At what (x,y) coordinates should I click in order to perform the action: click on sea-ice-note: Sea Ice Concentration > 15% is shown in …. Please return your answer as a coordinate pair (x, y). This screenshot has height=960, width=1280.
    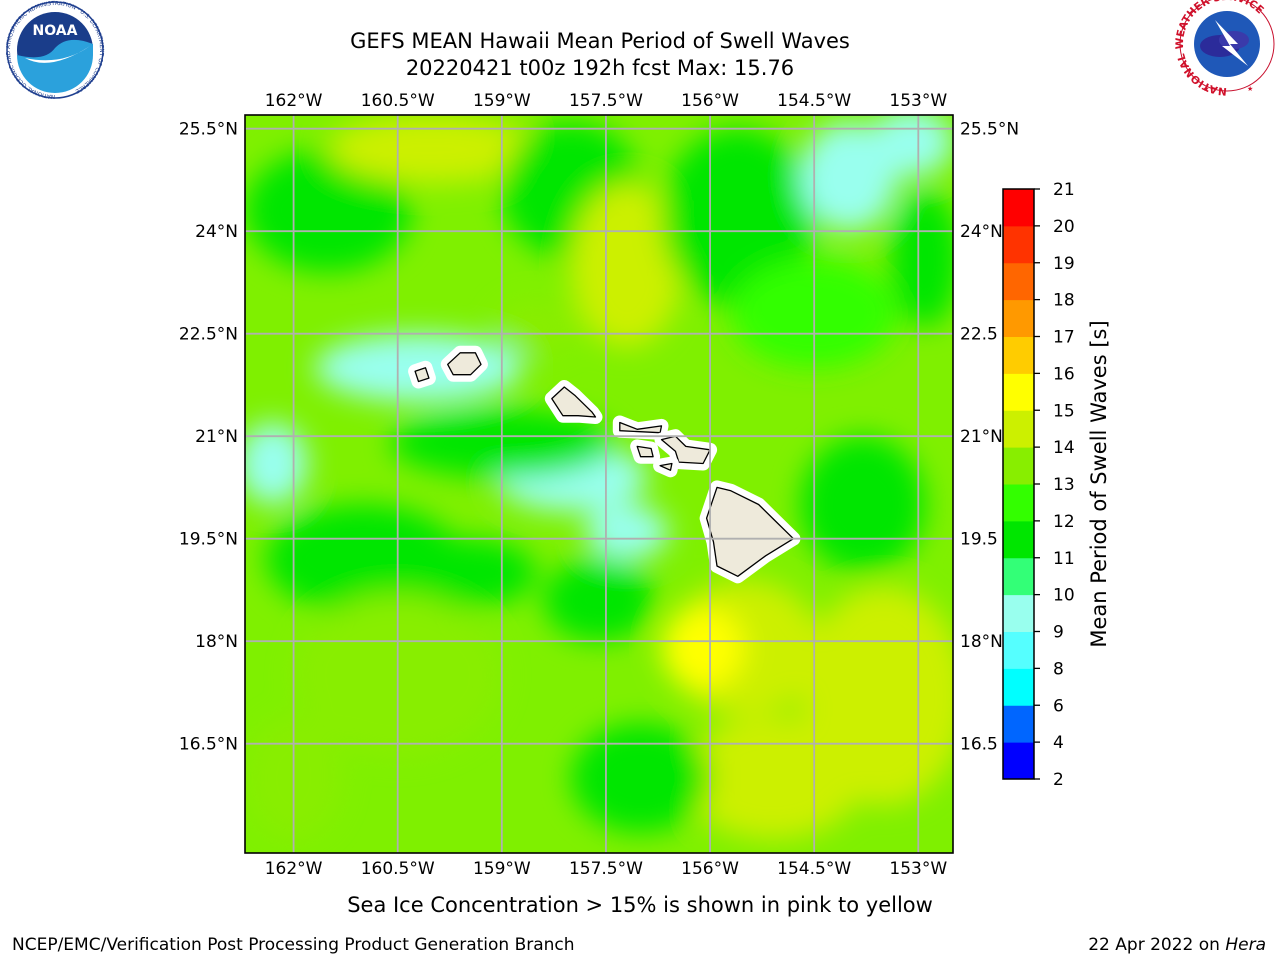
    Looking at the image, I should click on (640, 905).